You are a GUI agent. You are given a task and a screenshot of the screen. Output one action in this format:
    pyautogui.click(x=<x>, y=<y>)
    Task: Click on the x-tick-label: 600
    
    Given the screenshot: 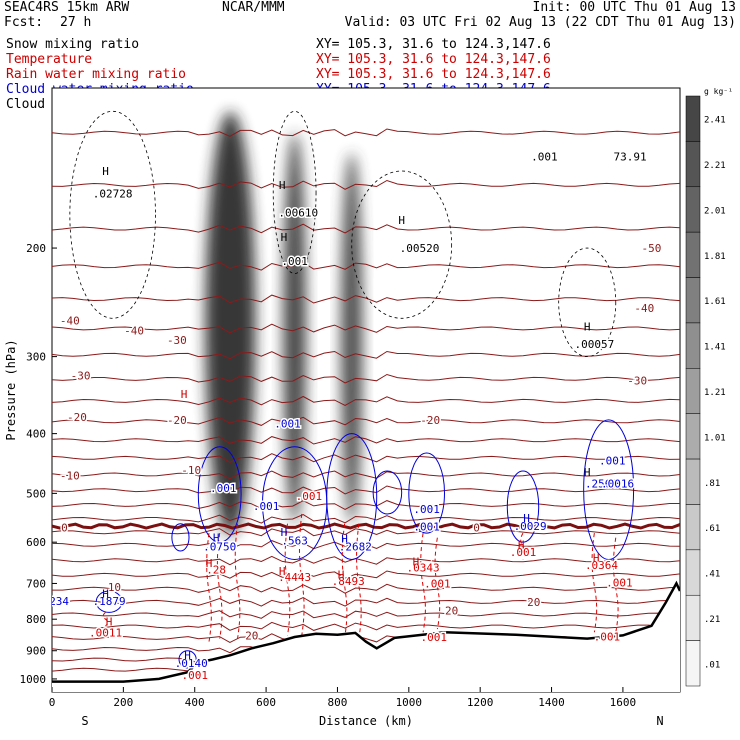 What is the action you would take?
    pyautogui.click(x=266, y=702)
    